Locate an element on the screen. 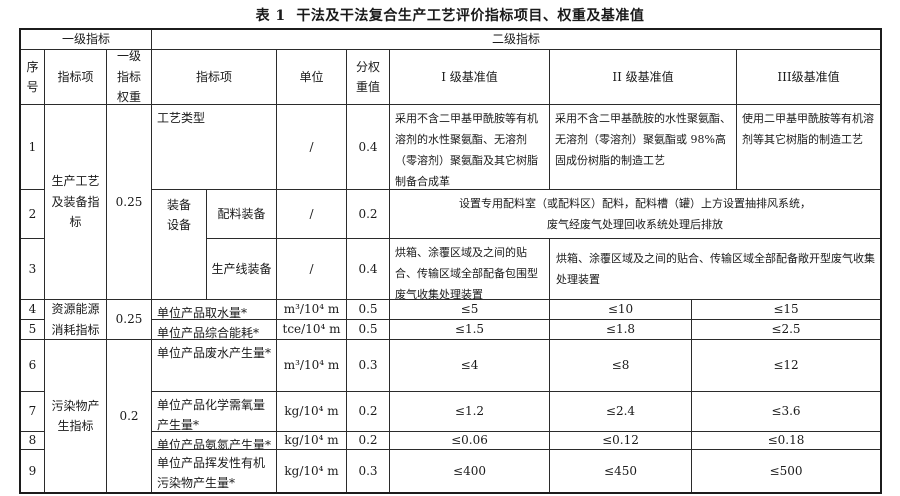 This screenshot has width=900, height=496. row6-unit: m³/10⁴ m is located at coordinates (312, 366).